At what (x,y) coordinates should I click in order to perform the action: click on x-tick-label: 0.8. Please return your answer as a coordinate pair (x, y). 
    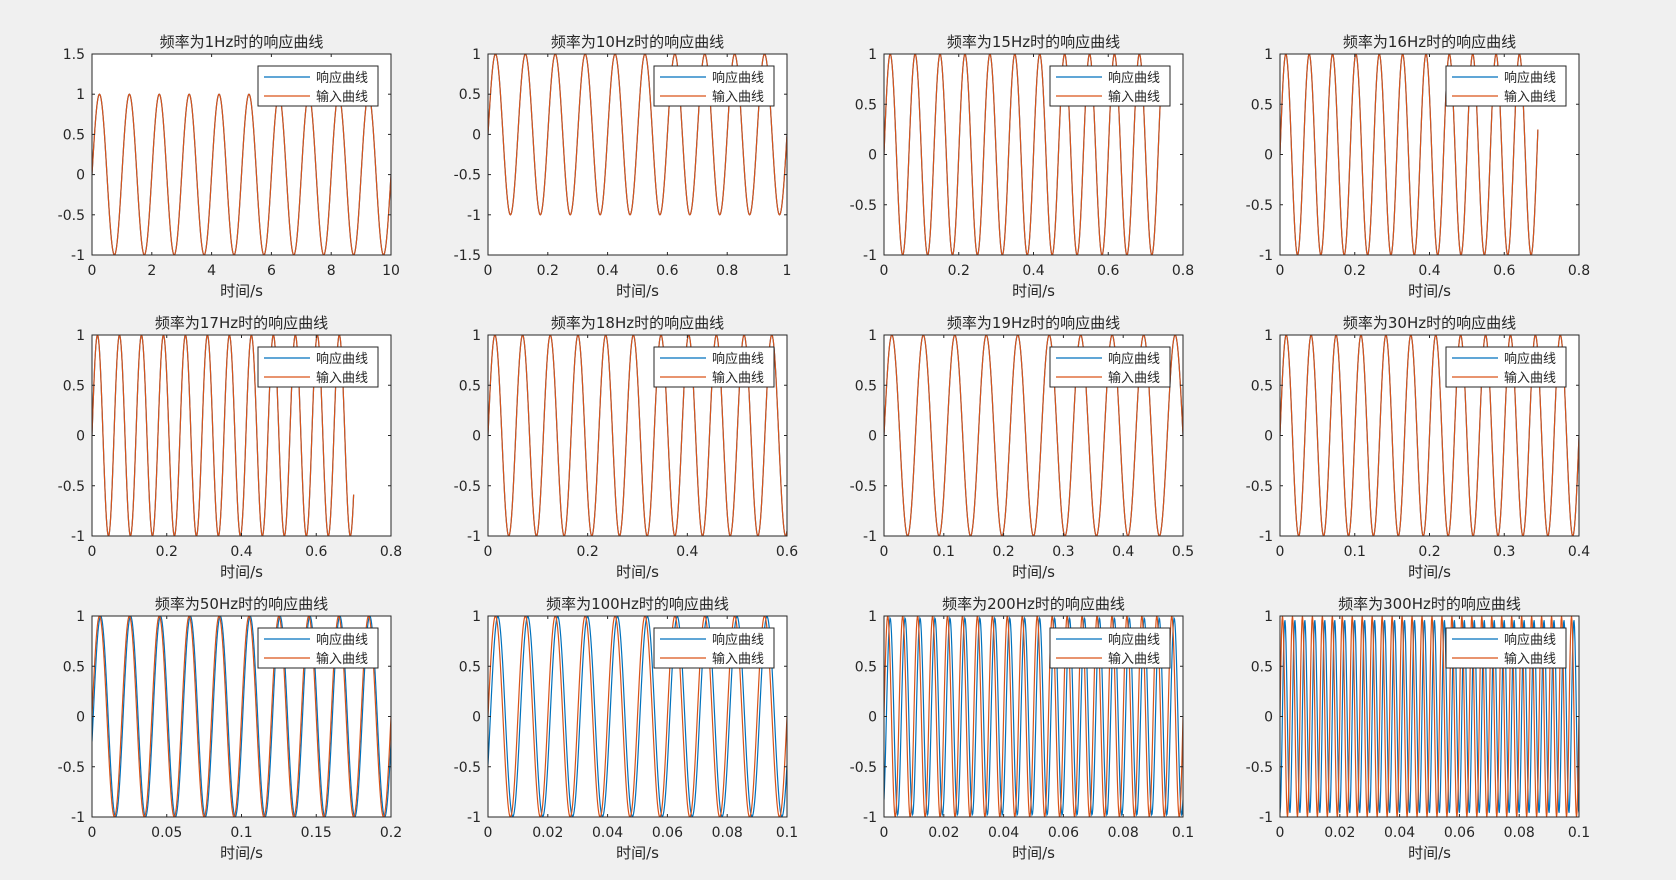
    Looking at the image, I should click on (727, 271).